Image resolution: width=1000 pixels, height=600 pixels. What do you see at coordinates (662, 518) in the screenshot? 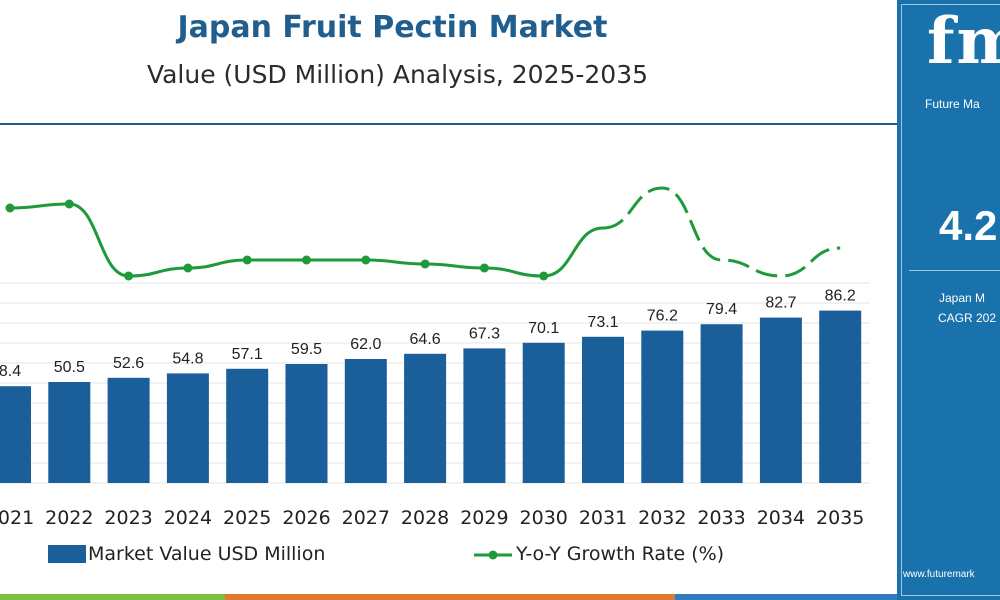
I see `x-tick-label: 2032` at bounding box center [662, 518].